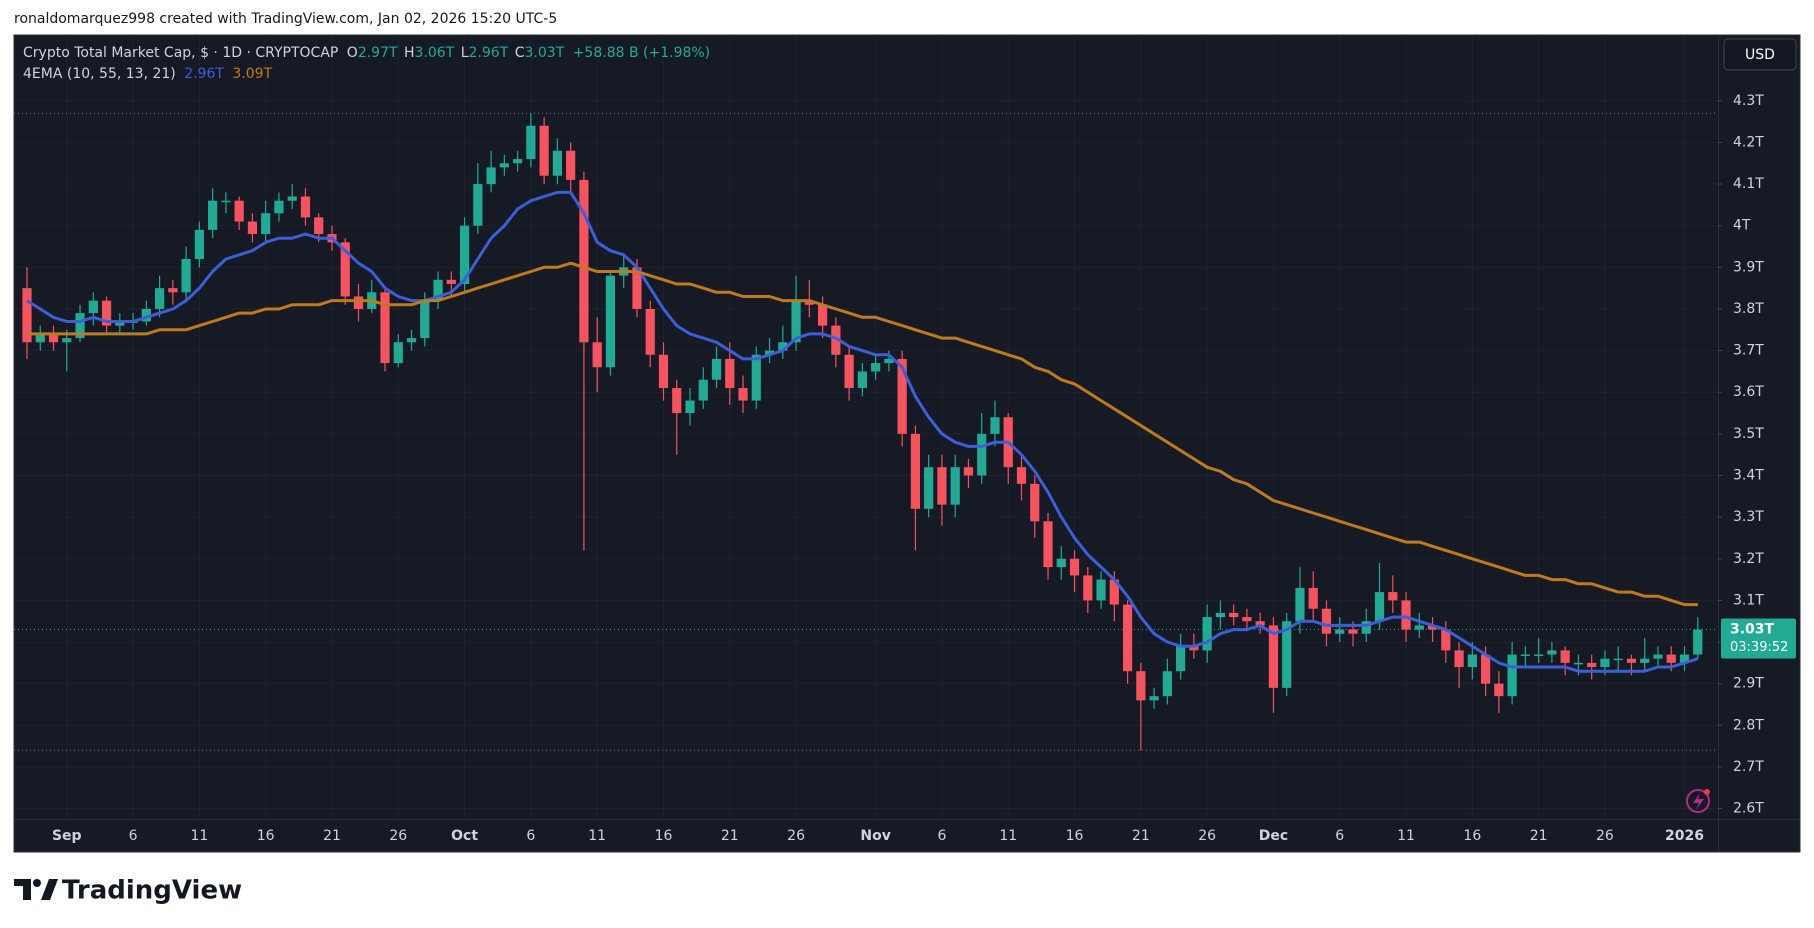 Image resolution: width=1814 pixels, height=928 pixels. Describe the element at coordinates (1748, 809) in the screenshot. I see `y-tick-label: 2.6T` at that location.